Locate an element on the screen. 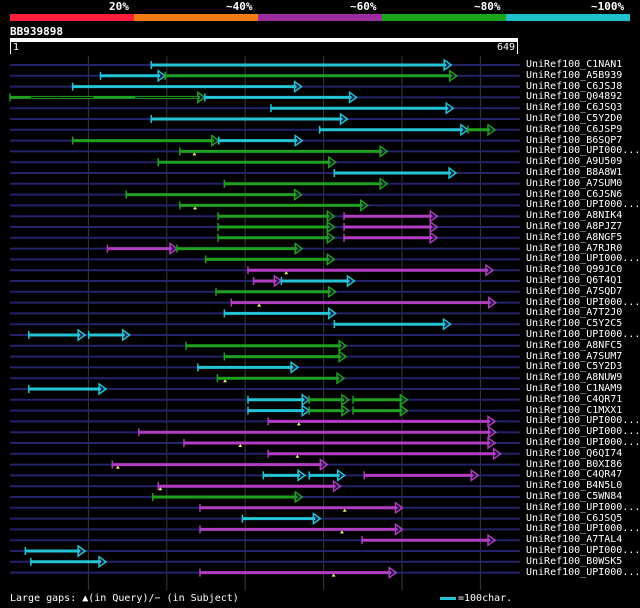 The width and height of the screenshot is (640, 608). hit-name-link: UniRef100_C1NAN1 is located at coordinates (574, 64).